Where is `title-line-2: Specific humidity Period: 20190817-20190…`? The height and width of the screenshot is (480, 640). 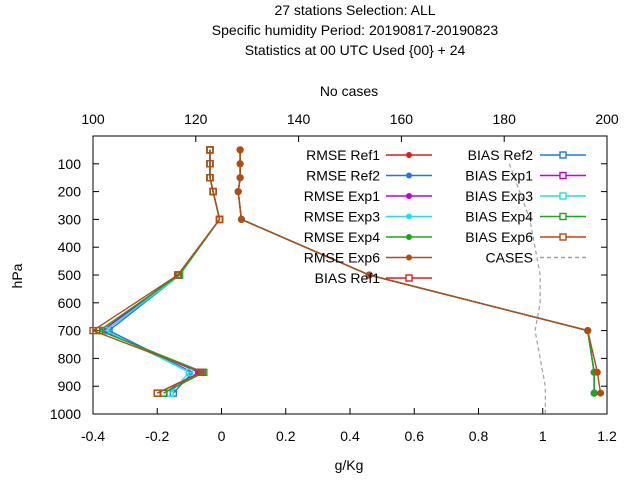
title-line-2: Specific humidity Period: 20190817-20190… is located at coordinates (355, 30).